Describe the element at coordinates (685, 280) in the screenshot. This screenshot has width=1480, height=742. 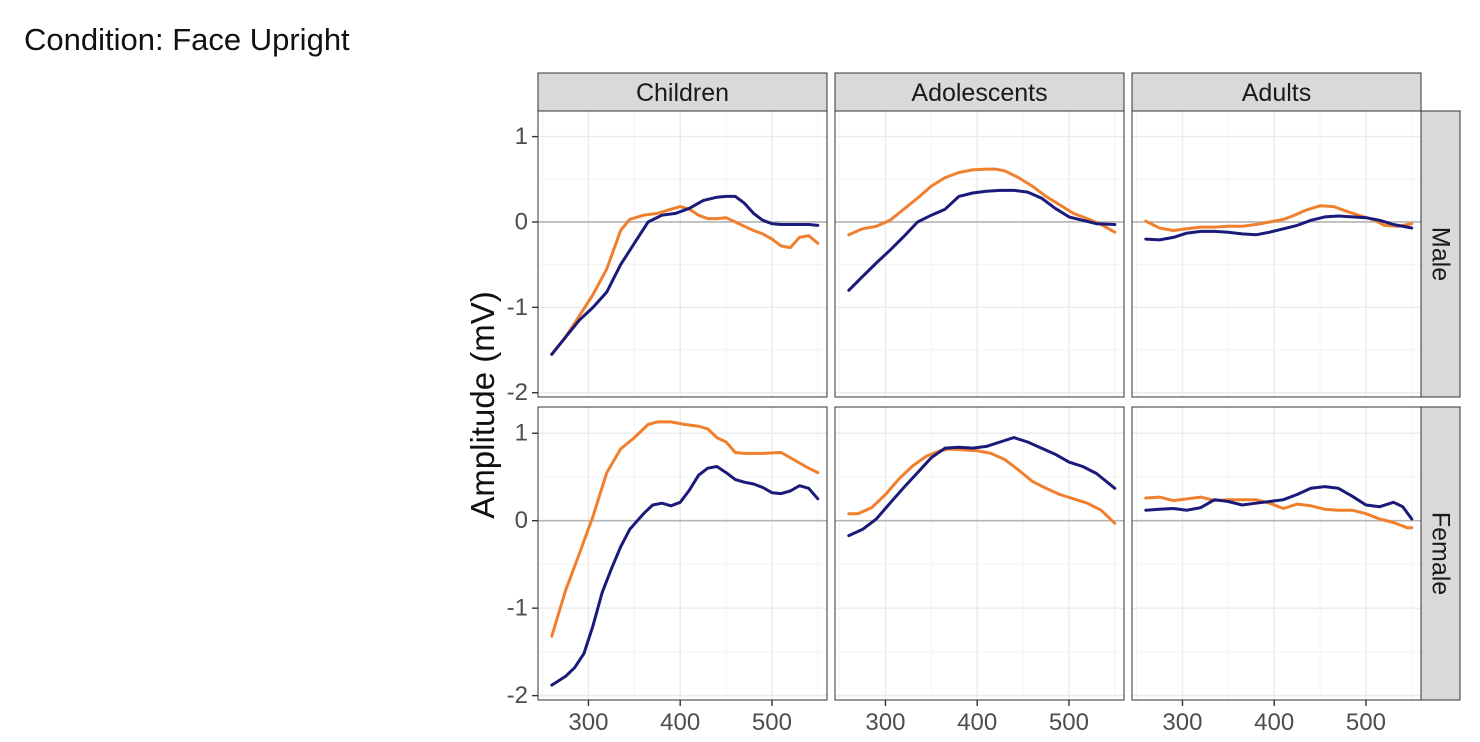
I see `series-line-orange-children-male` at that location.